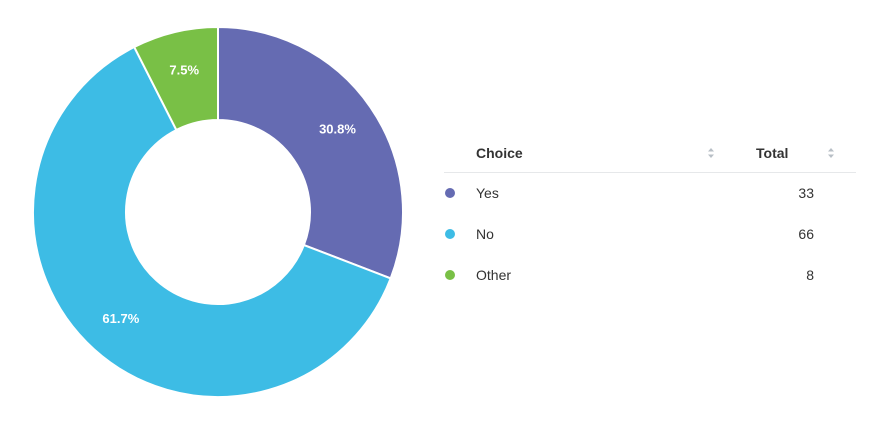  I want to click on row-total: 66, so click(806, 234).